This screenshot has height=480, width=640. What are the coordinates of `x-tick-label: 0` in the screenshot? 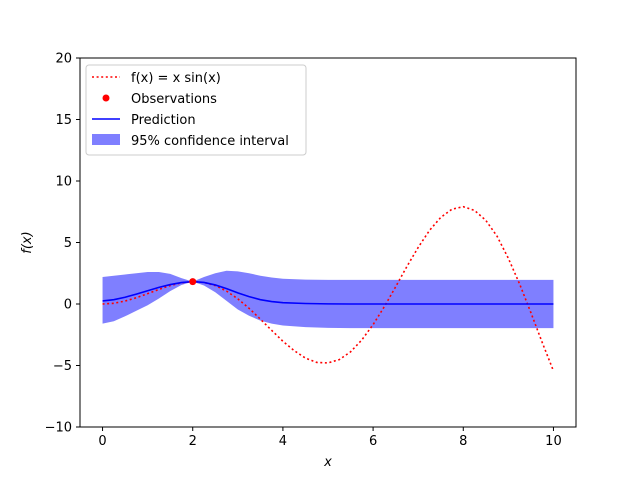 It's located at (102, 441).